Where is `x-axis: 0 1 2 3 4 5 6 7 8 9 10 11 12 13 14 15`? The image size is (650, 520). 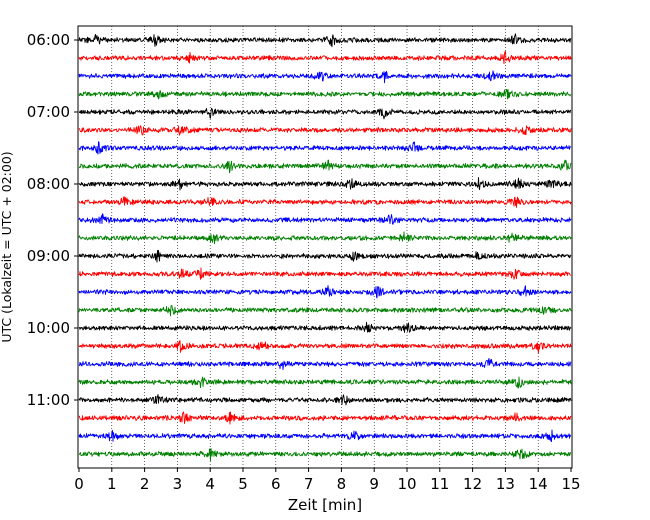
x-axis: 0 1 2 3 4 5 6 7 8 9 10 11 12 13 14 15 is located at coordinates (327, 480).